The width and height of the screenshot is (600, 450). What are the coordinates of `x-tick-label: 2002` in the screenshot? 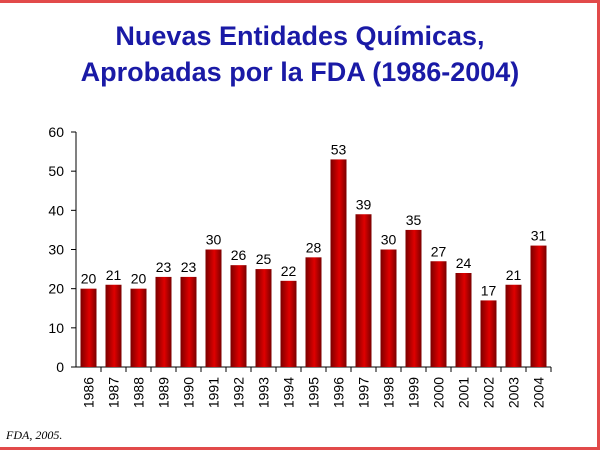 It's located at (489, 392).